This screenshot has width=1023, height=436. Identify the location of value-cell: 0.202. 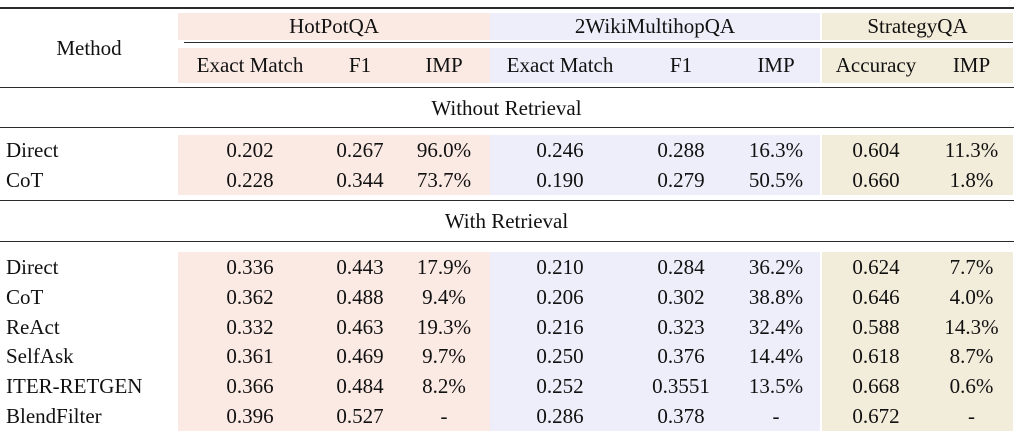
(250, 149).